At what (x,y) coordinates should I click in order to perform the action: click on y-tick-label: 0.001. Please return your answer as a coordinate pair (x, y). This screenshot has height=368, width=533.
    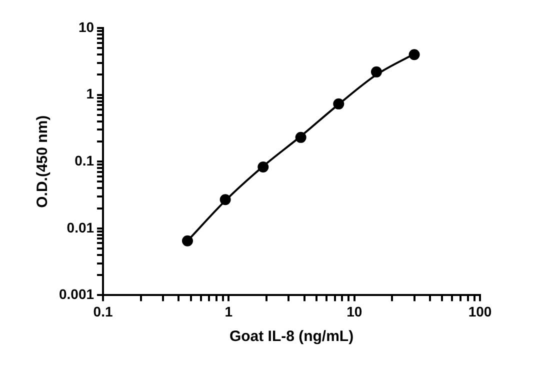
    Looking at the image, I should click on (76, 294).